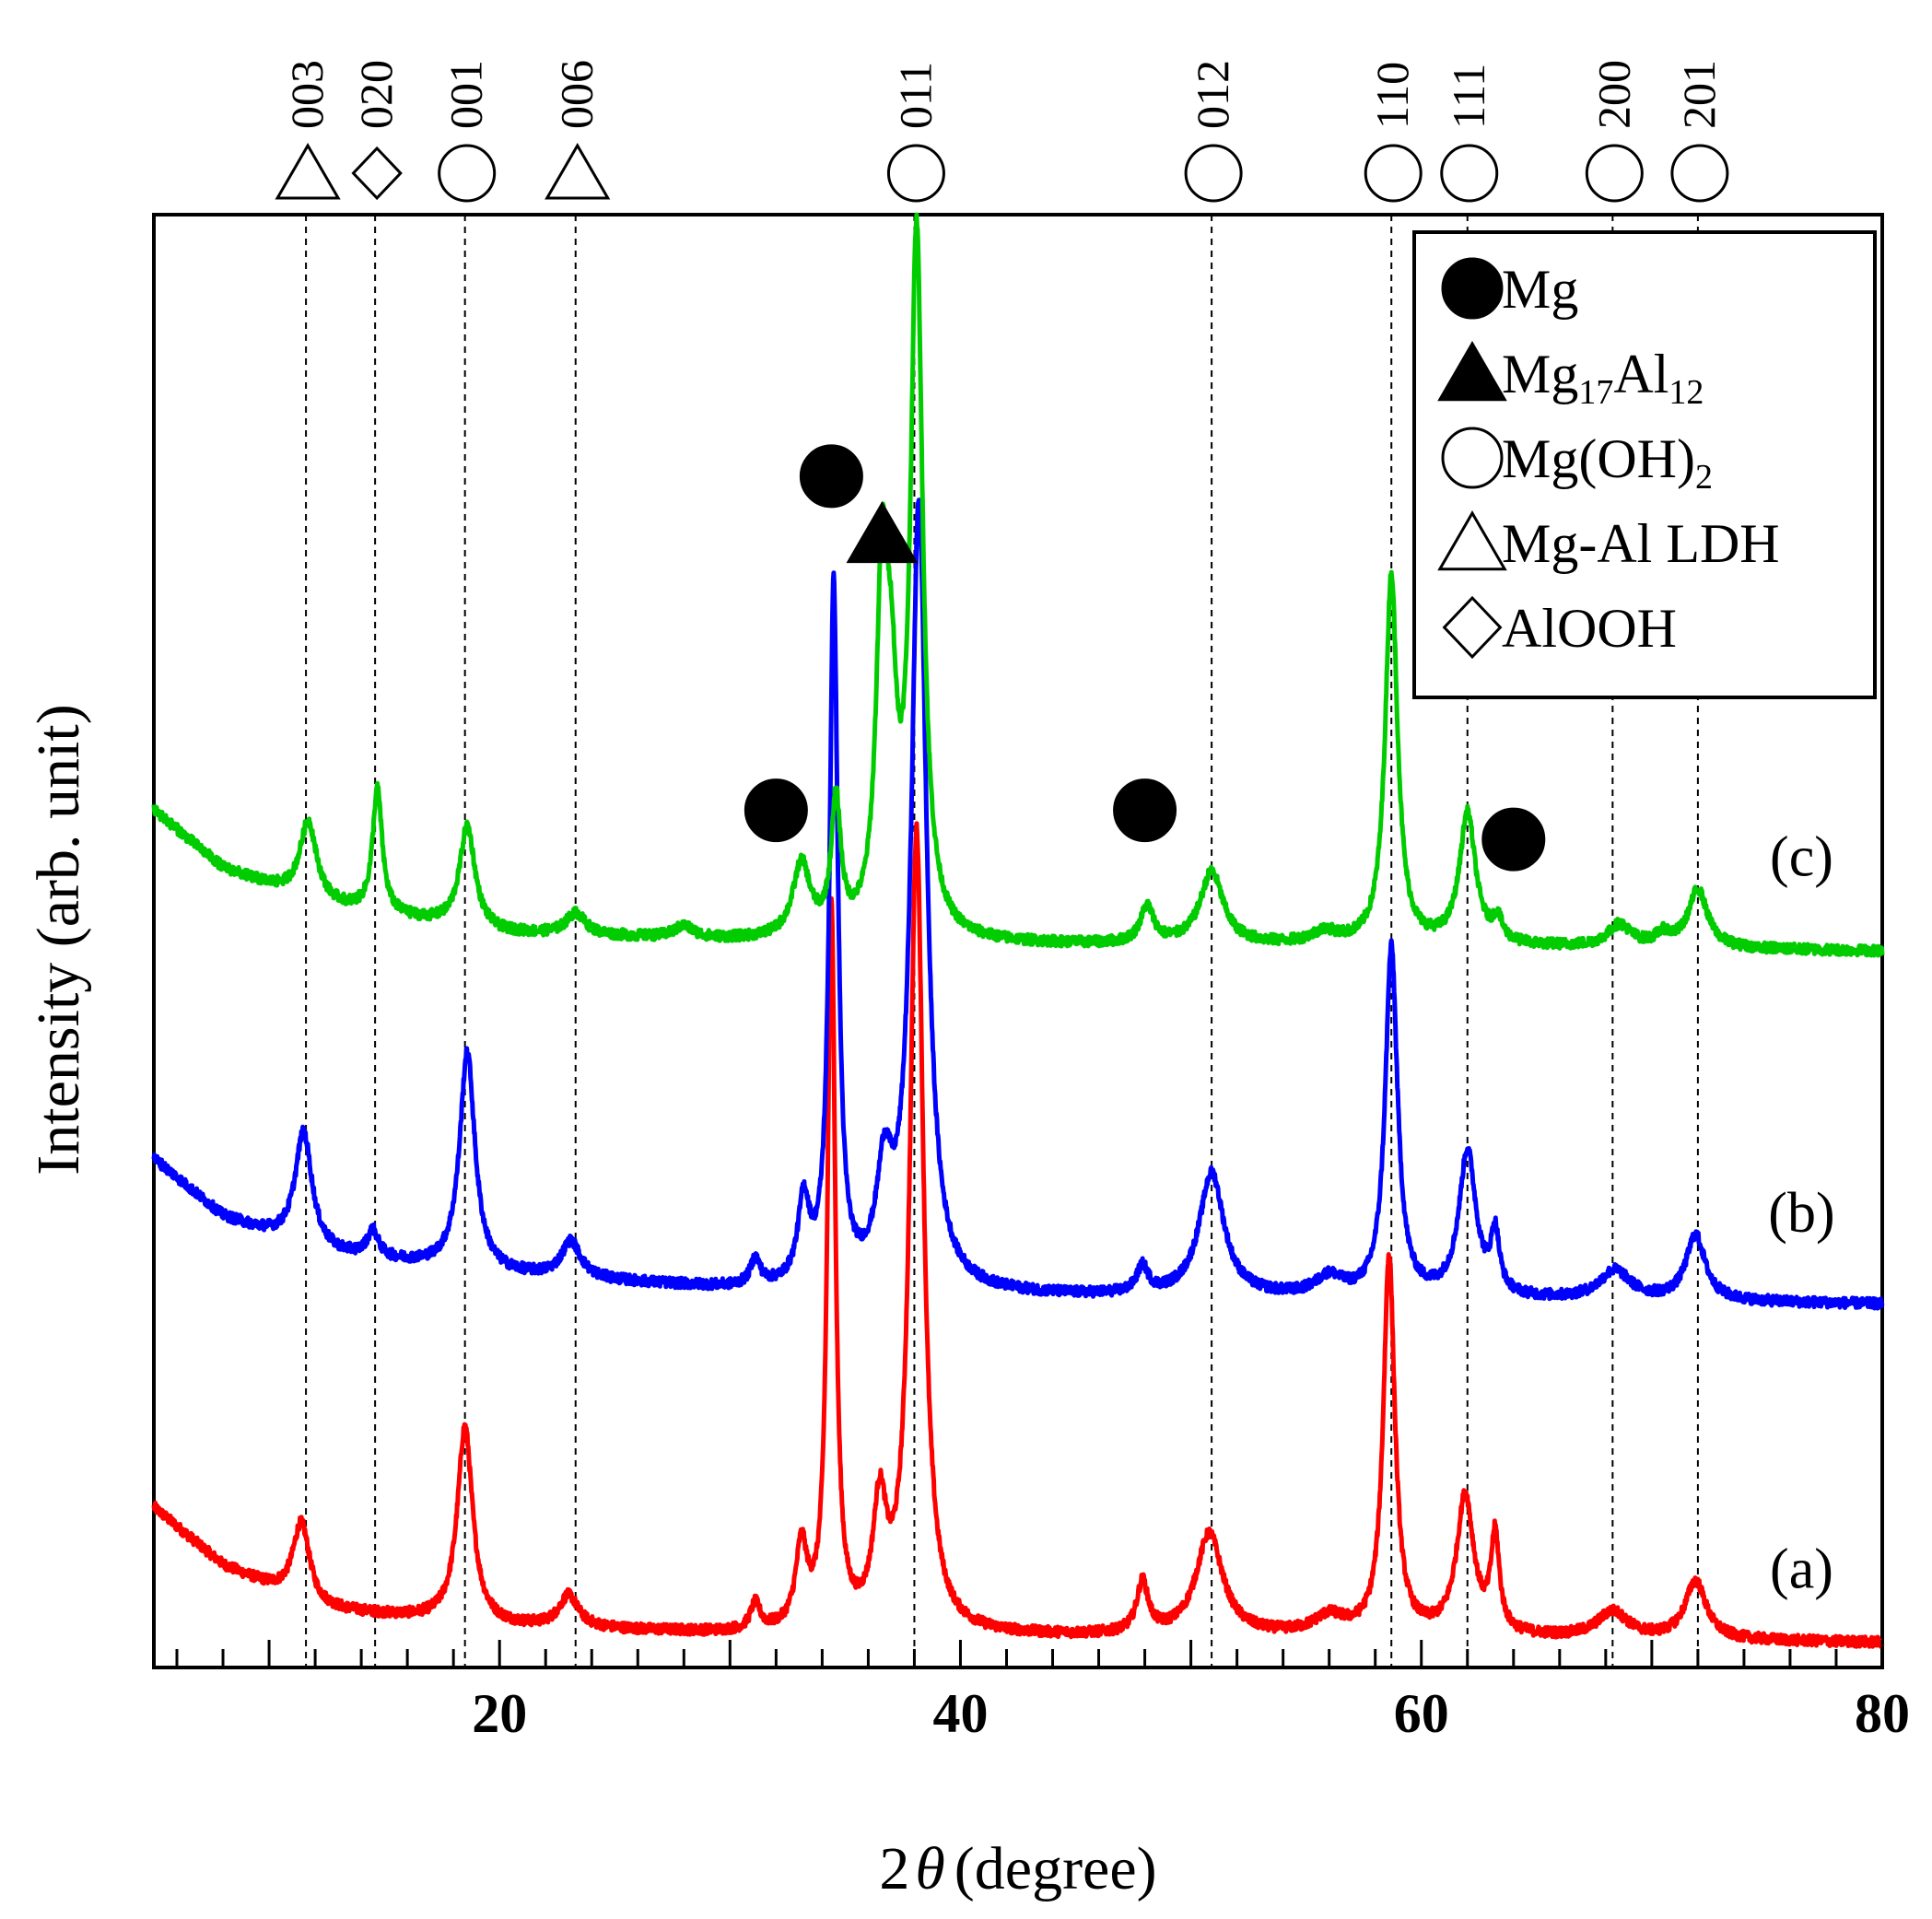 The image size is (1932, 1919). I want to click on x-axis-label: 2θ (degree), so click(1018, 1869).